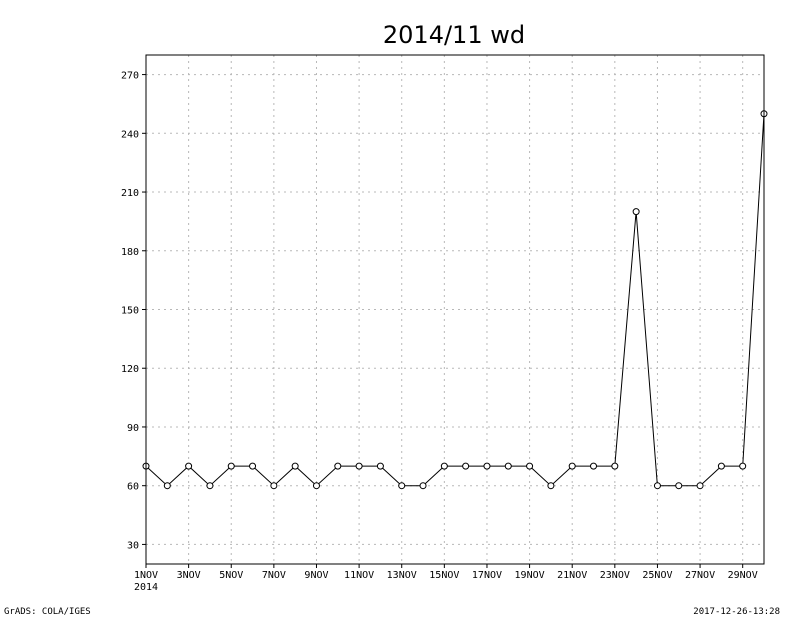 The image size is (800, 618). What do you see at coordinates (146, 575) in the screenshot?
I see `x-tick-label: 1NOV` at bounding box center [146, 575].